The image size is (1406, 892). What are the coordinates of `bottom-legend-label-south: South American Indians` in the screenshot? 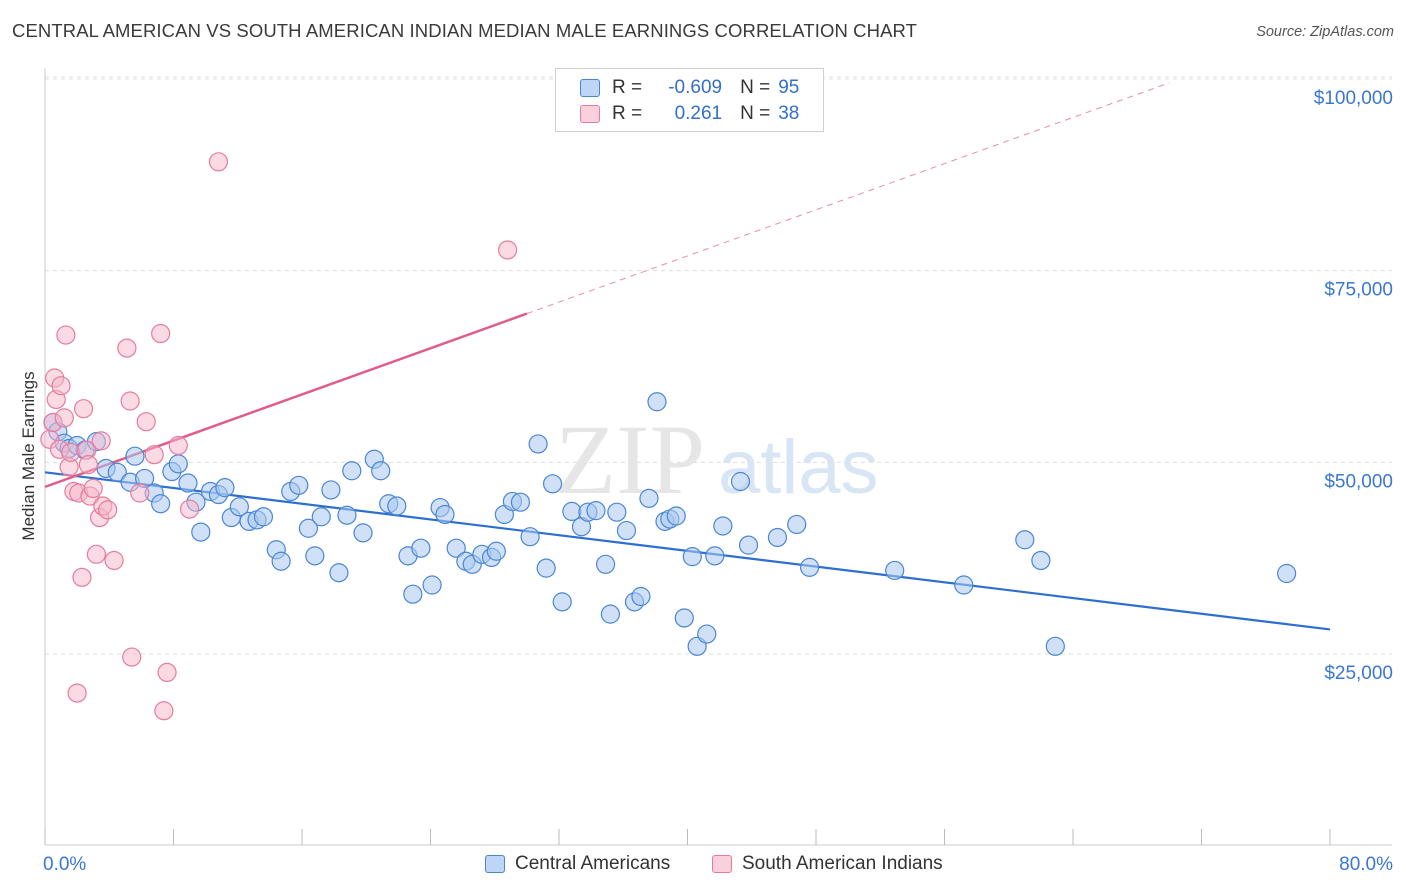 It's located at (842, 863).